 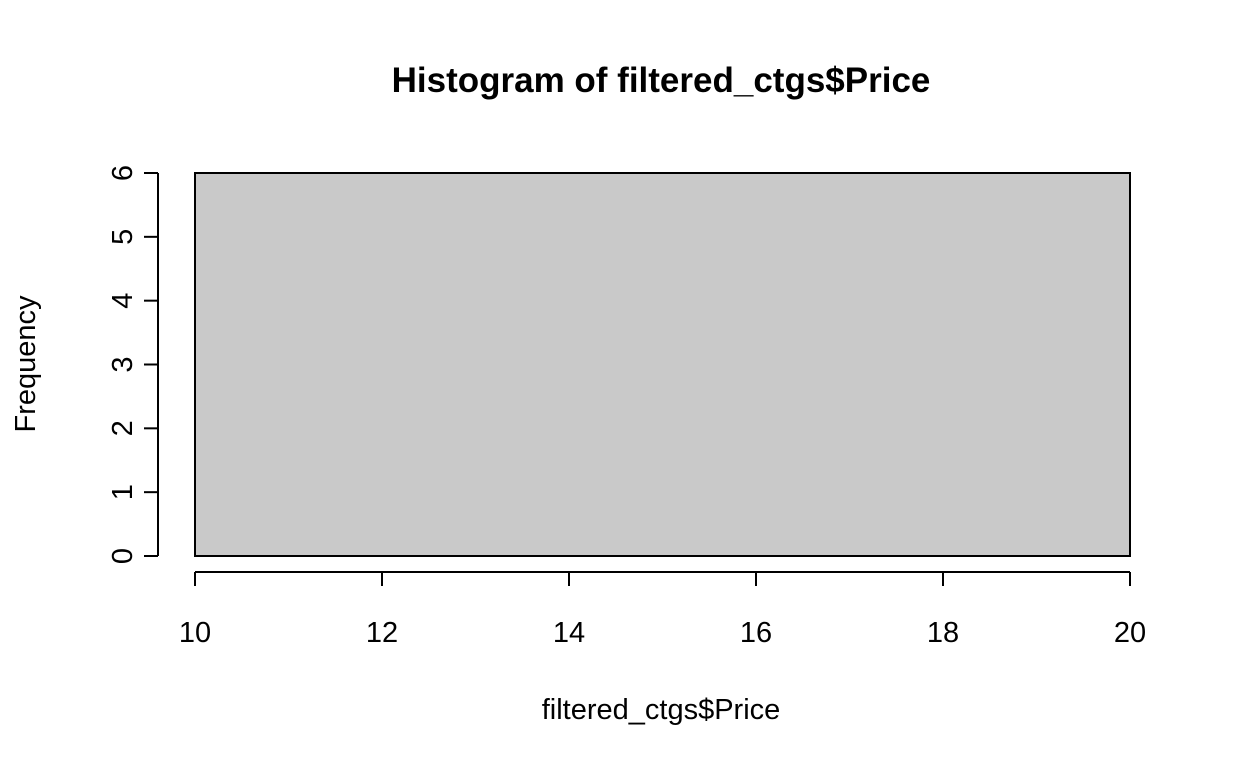 What do you see at coordinates (26, 364) in the screenshot?
I see `y-axis-label: Frequency` at bounding box center [26, 364].